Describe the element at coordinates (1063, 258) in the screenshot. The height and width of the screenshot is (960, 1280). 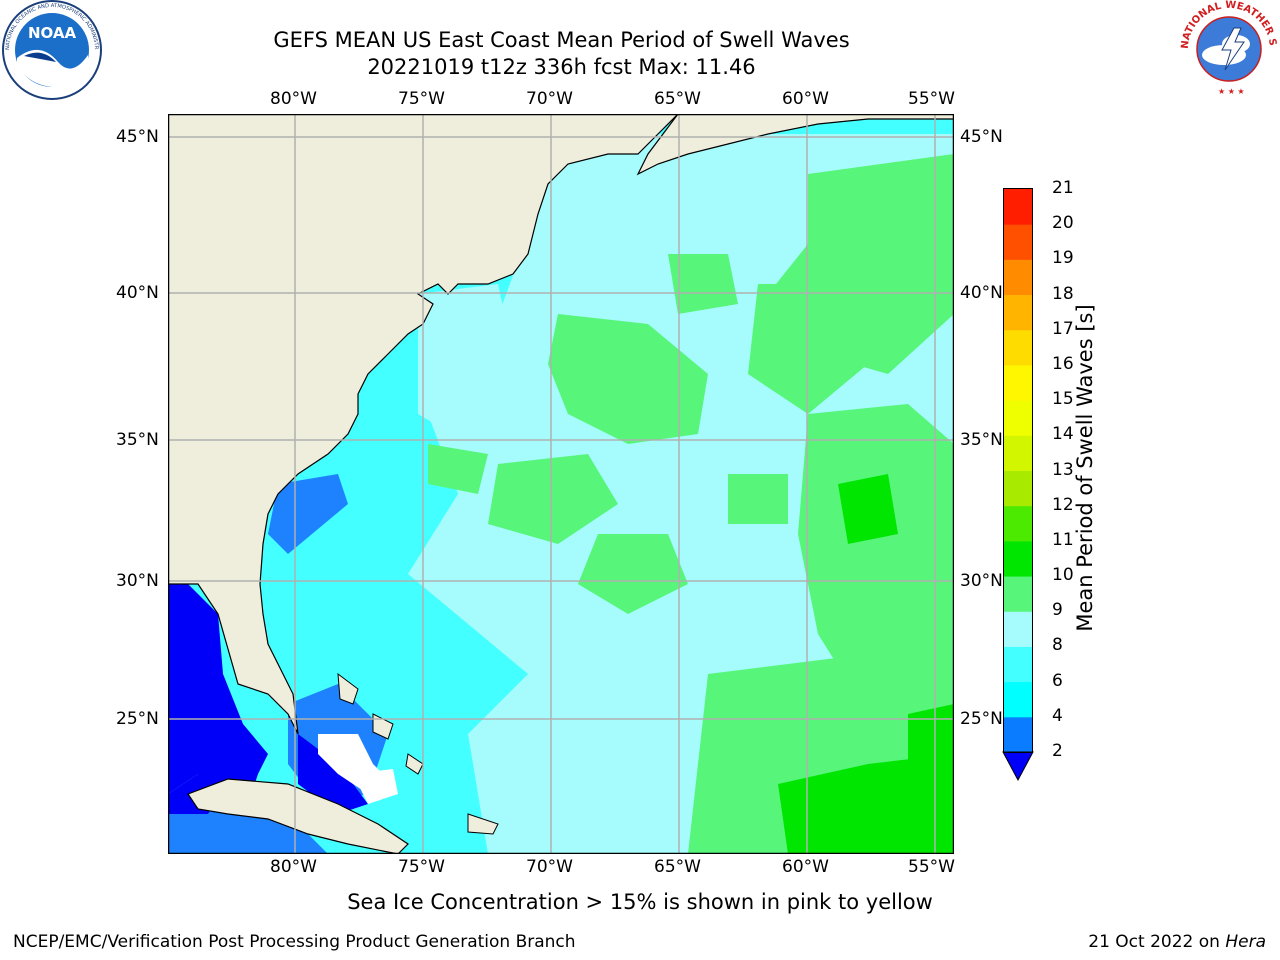
I see `colorbar-tick-label: 19` at that location.